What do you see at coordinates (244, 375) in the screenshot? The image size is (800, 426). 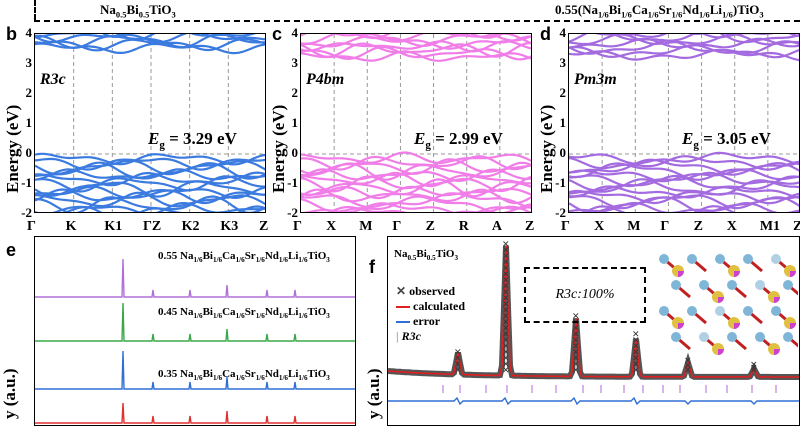 I see `xrd-composition-label: 0.35 Na1/6Bi1/6Ca1/6Sr1/6Nd1/6Li1/6TiO3` at bounding box center [244, 375].